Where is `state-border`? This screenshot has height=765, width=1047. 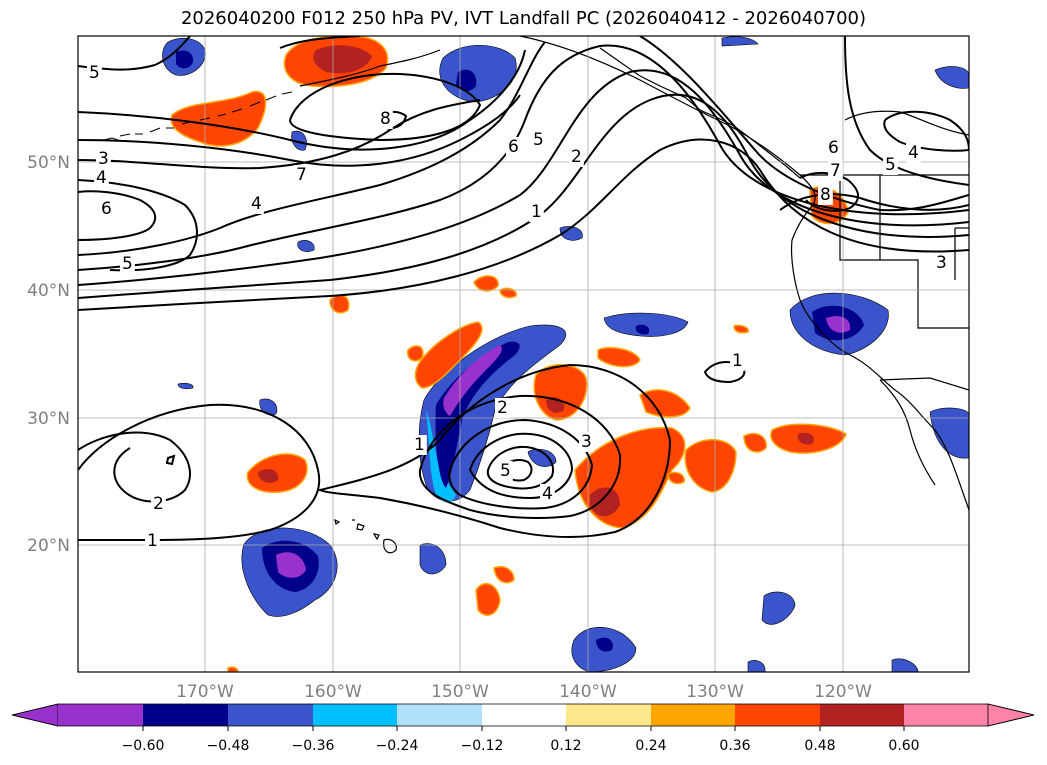 state-border is located at coordinates (904, 252).